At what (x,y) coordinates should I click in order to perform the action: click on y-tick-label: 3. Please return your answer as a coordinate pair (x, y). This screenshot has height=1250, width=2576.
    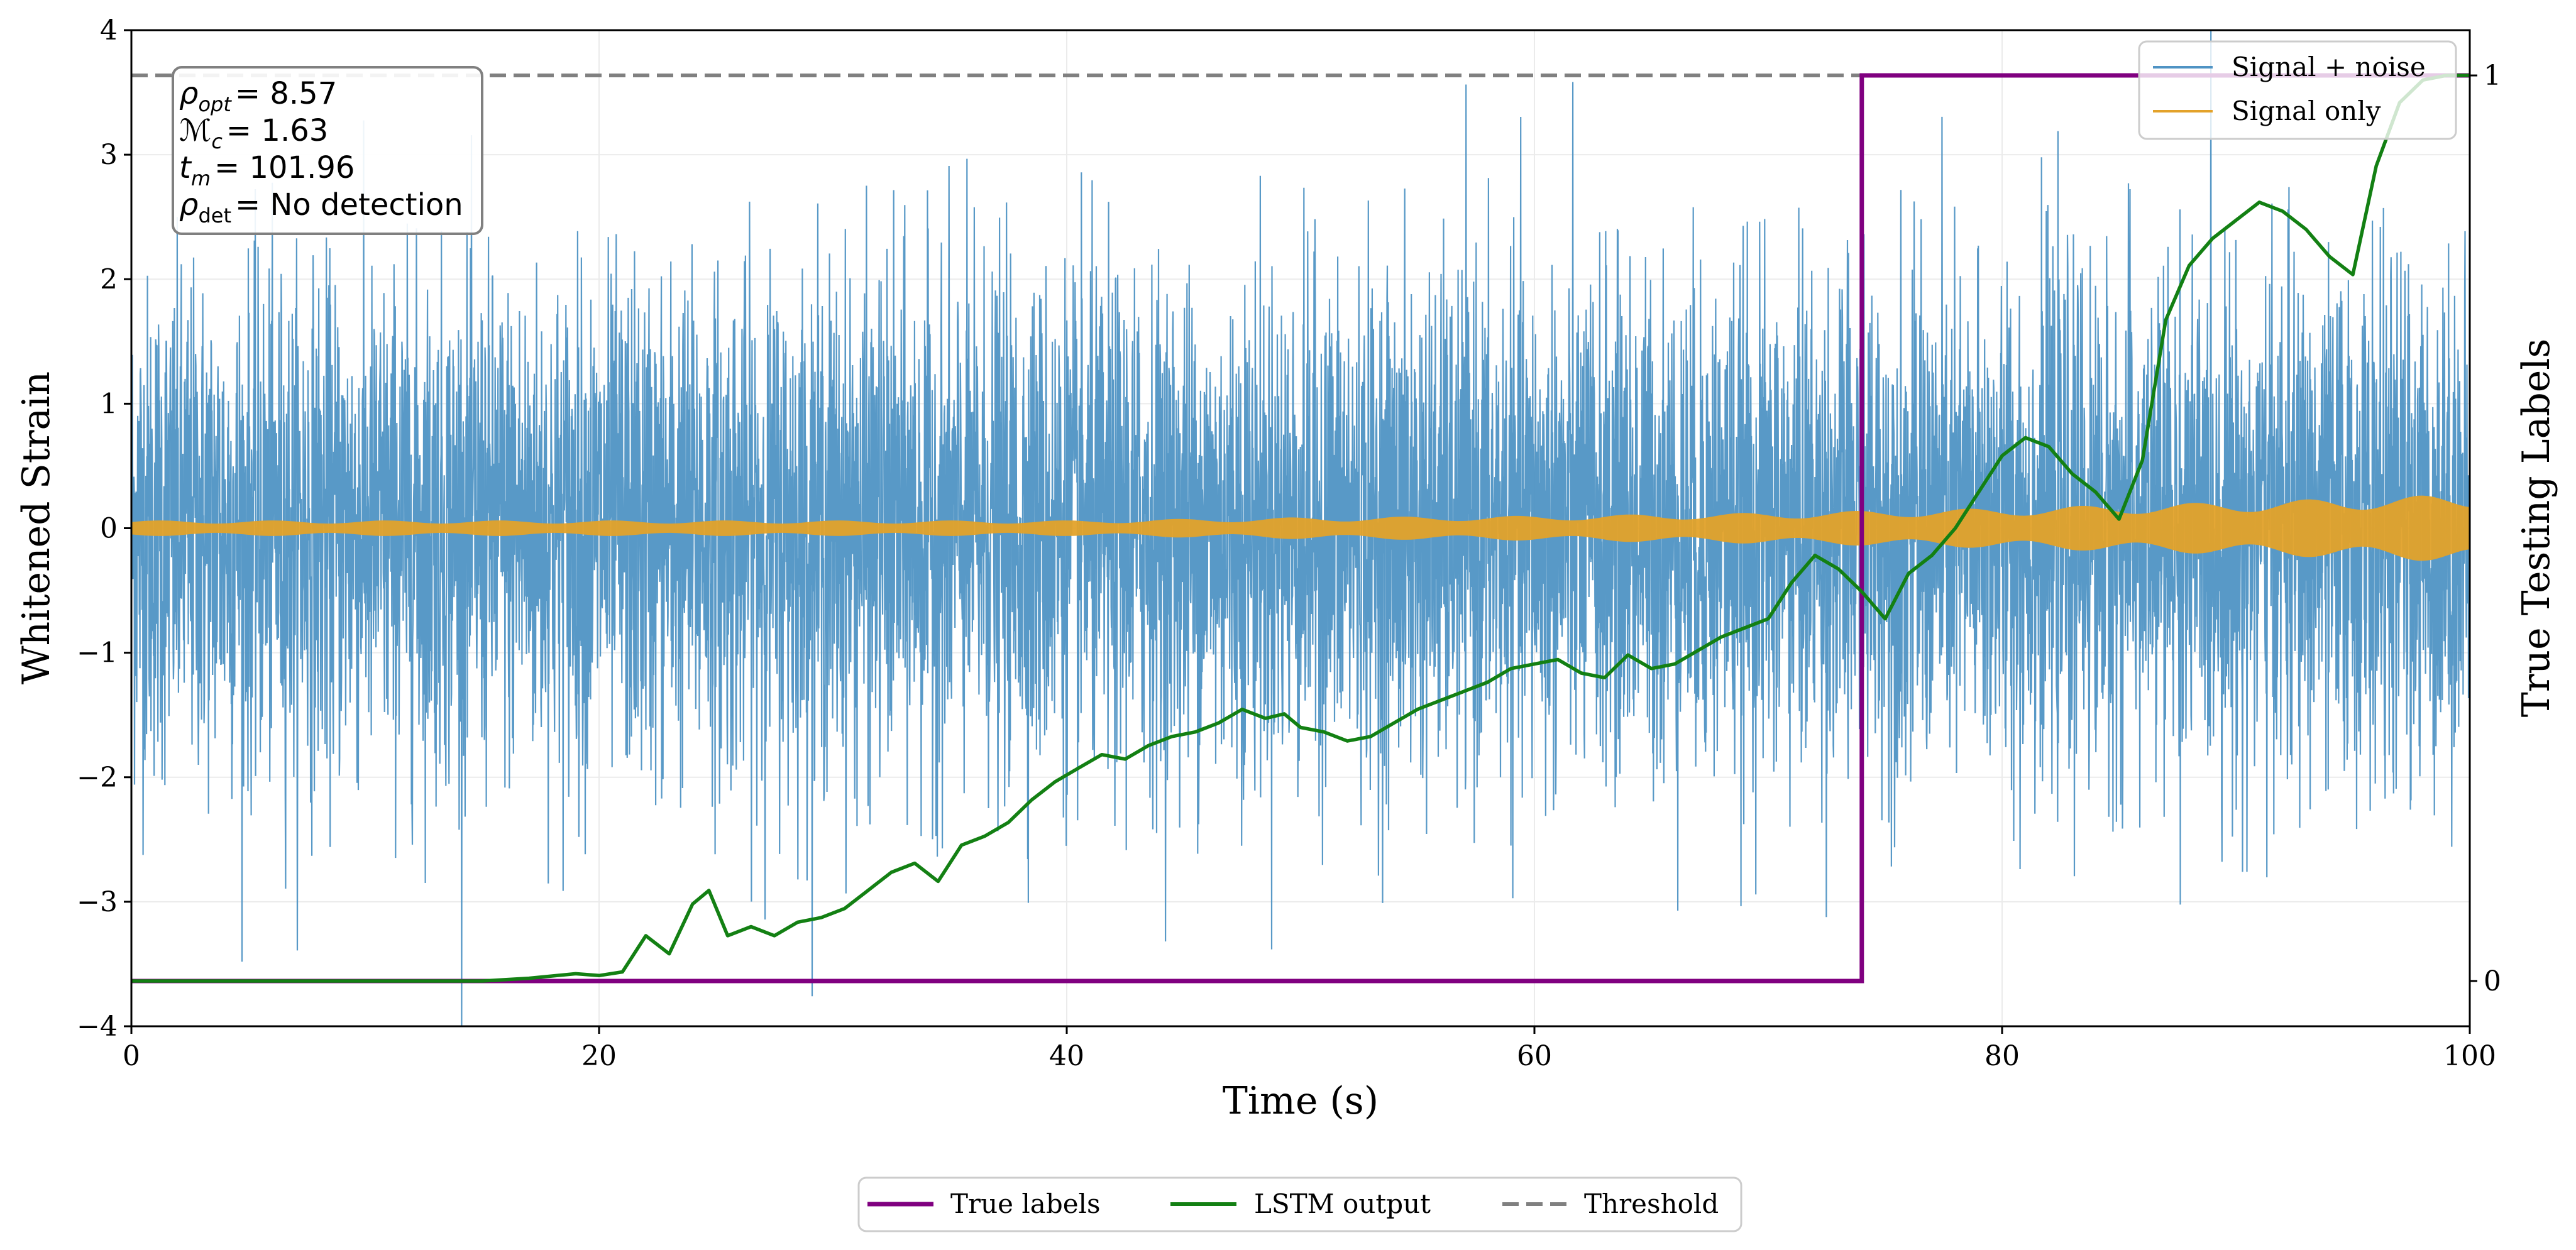
    Looking at the image, I should click on (109, 155).